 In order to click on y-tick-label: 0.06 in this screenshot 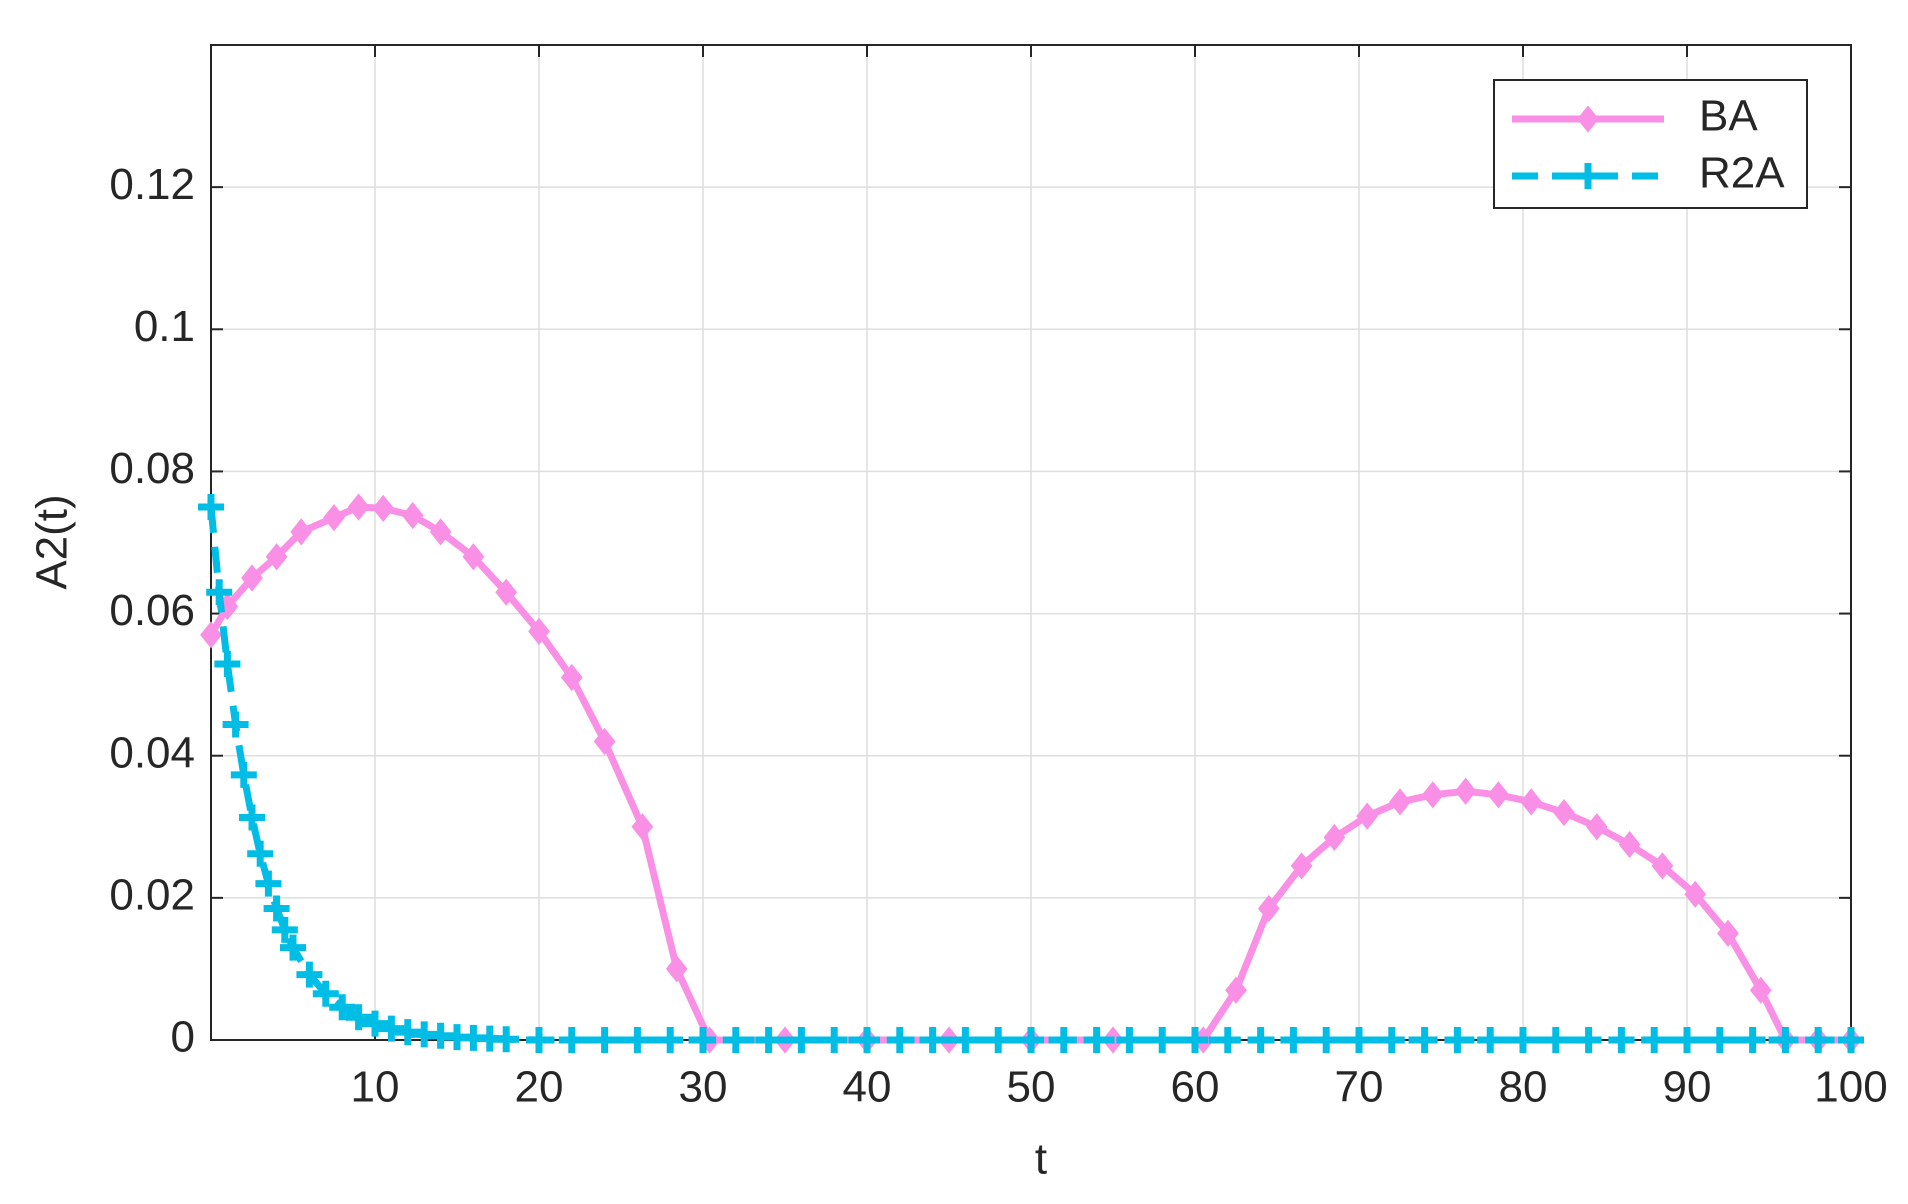, I will do `click(152, 610)`.